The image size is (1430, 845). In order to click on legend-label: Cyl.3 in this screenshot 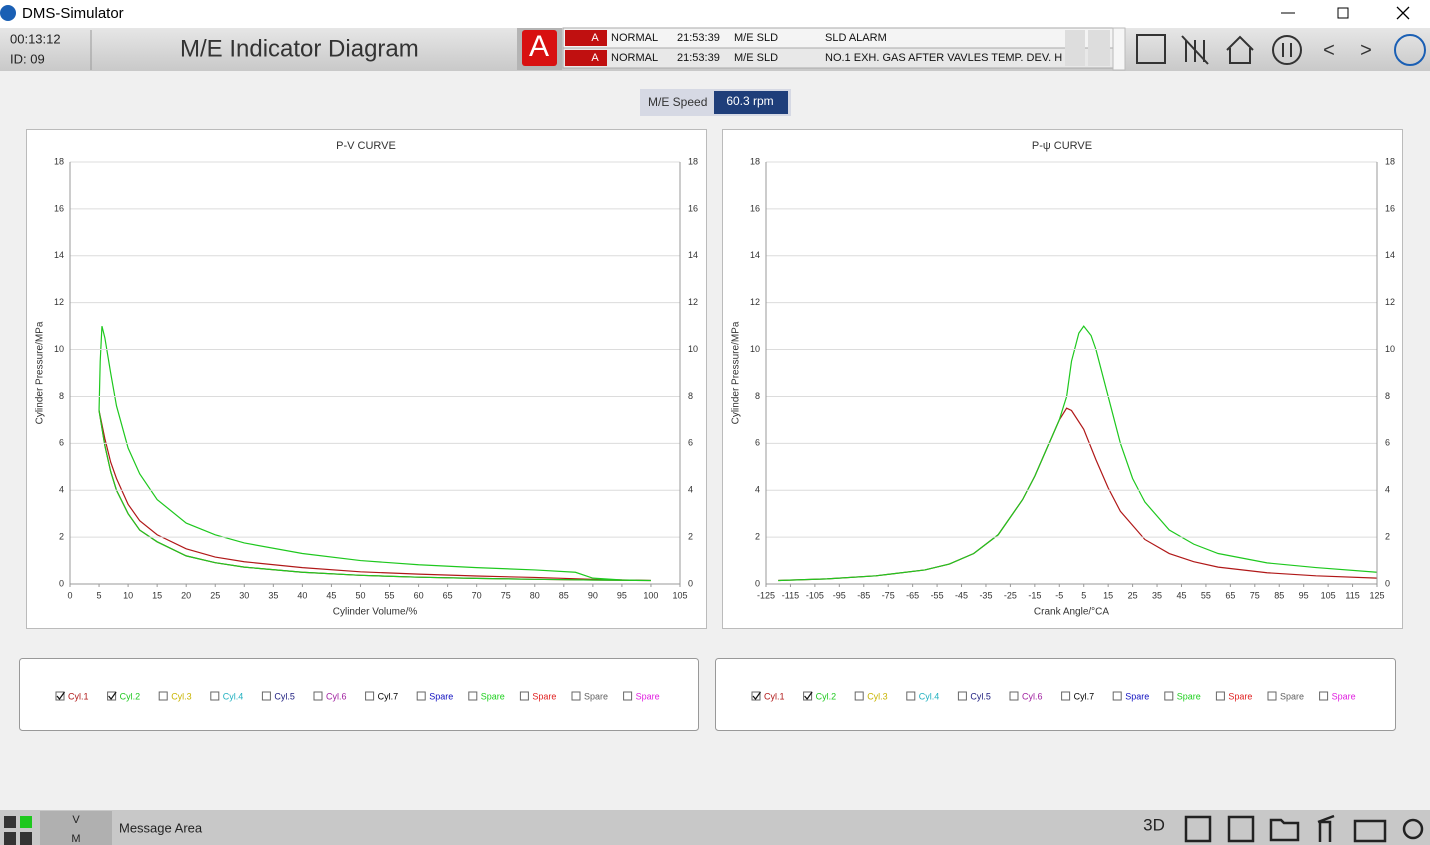, I will do `click(181, 696)`.